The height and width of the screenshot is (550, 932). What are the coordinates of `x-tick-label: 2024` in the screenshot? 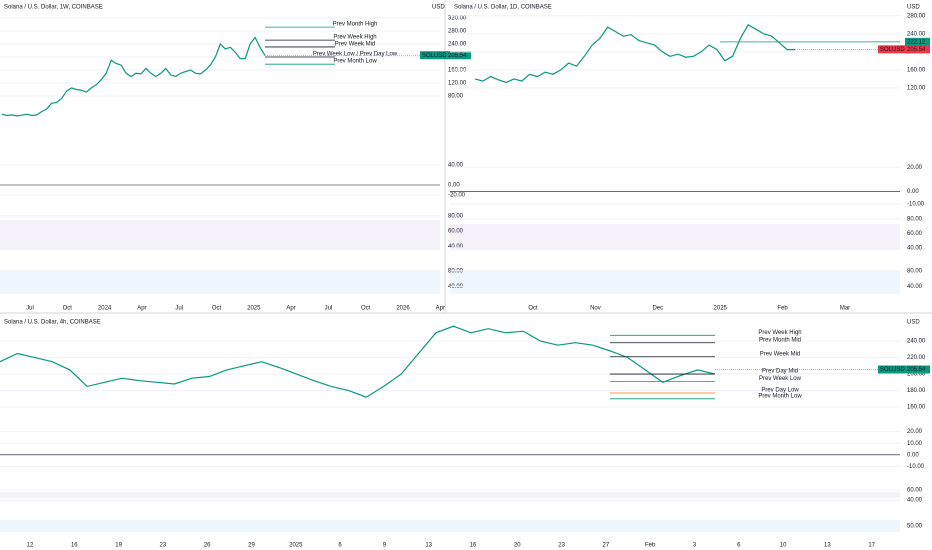 It's located at (105, 309).